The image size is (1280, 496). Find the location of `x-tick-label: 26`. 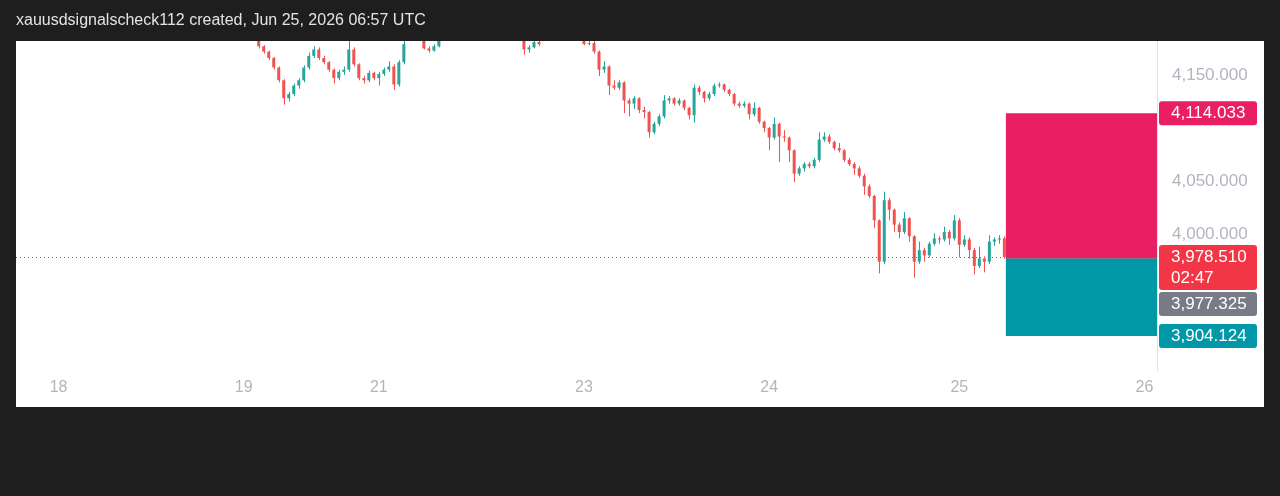

x-tick-label: 26 is located at coordinates (1144, 387).